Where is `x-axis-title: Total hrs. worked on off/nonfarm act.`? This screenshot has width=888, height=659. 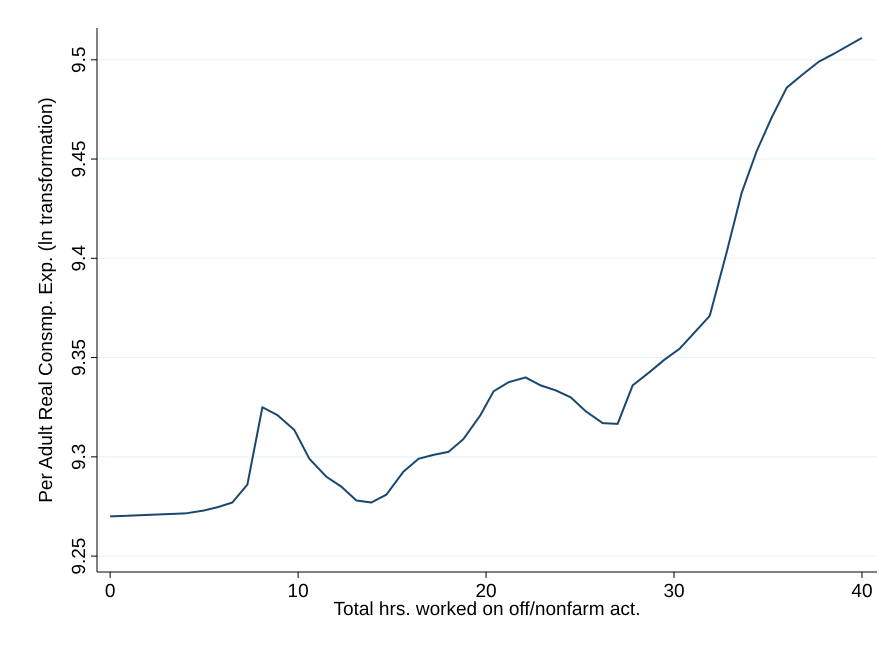 x-axis-title: Total hrs. worked on off/nonfarm act. is located at coordinates (487, 609).